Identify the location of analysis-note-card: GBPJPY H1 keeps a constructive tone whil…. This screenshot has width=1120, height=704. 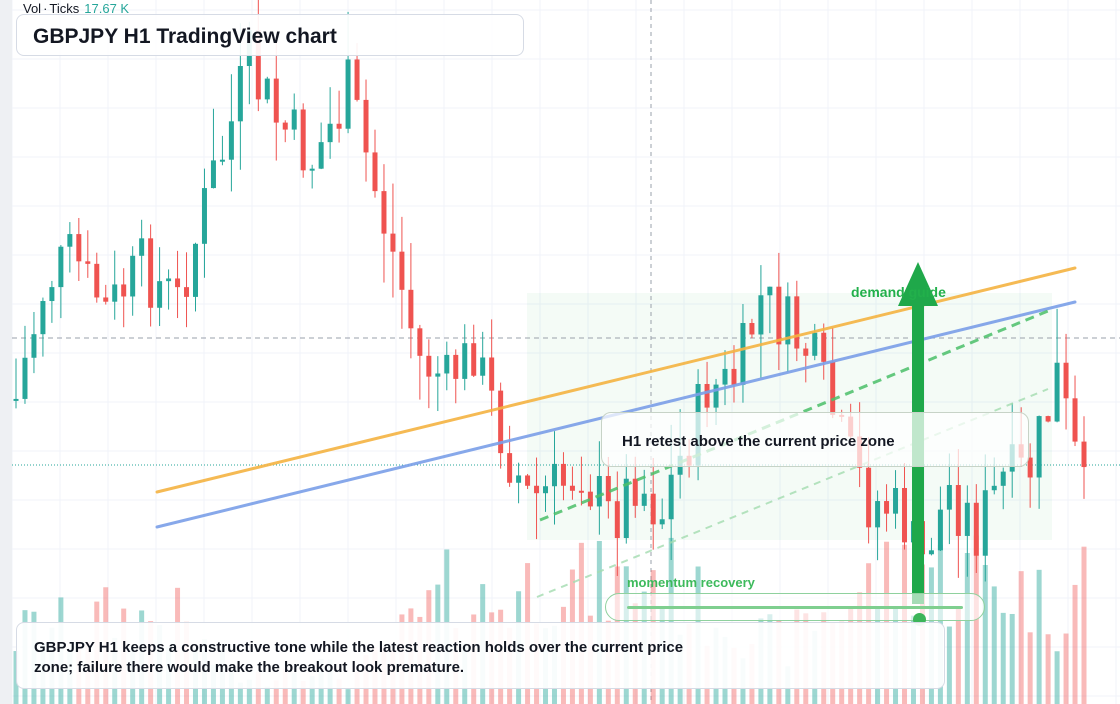
(480, 655).